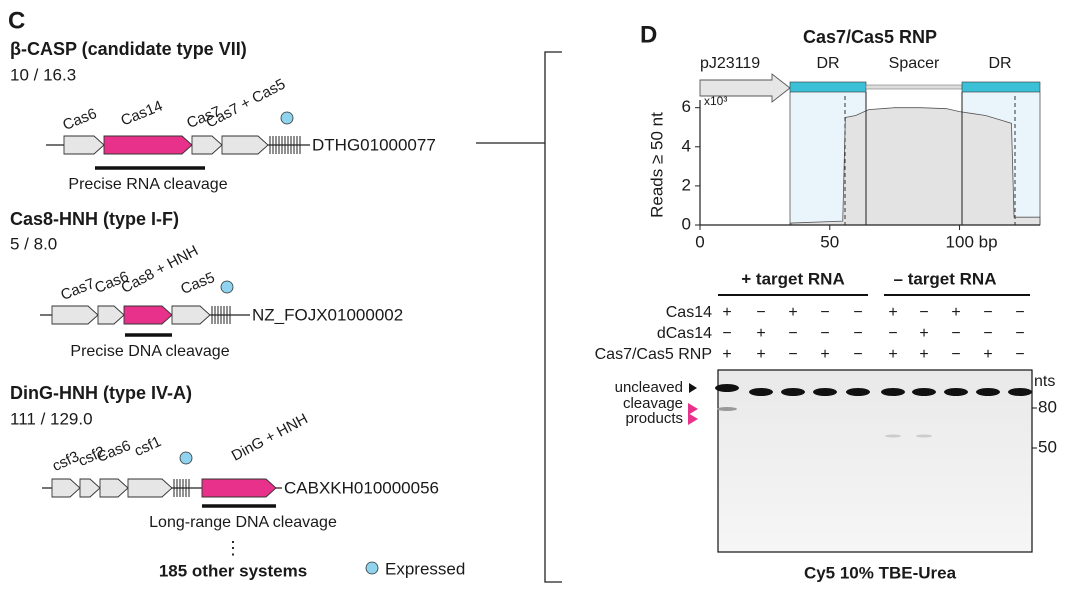 Image resolution: width=1080 pixels, height=608 pixels. What do you see at coordinates (648, 34) in the screenshot?
I see `panel-letter: D` at bounding box center [648, 34].